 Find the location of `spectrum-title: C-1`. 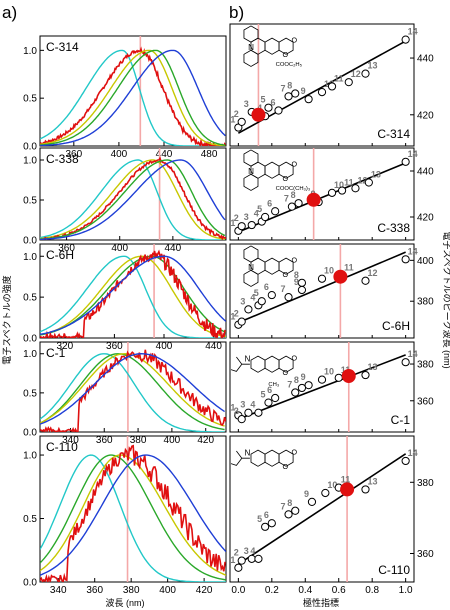

spectrum-title: C-1 is located at coordinates (56, 353).